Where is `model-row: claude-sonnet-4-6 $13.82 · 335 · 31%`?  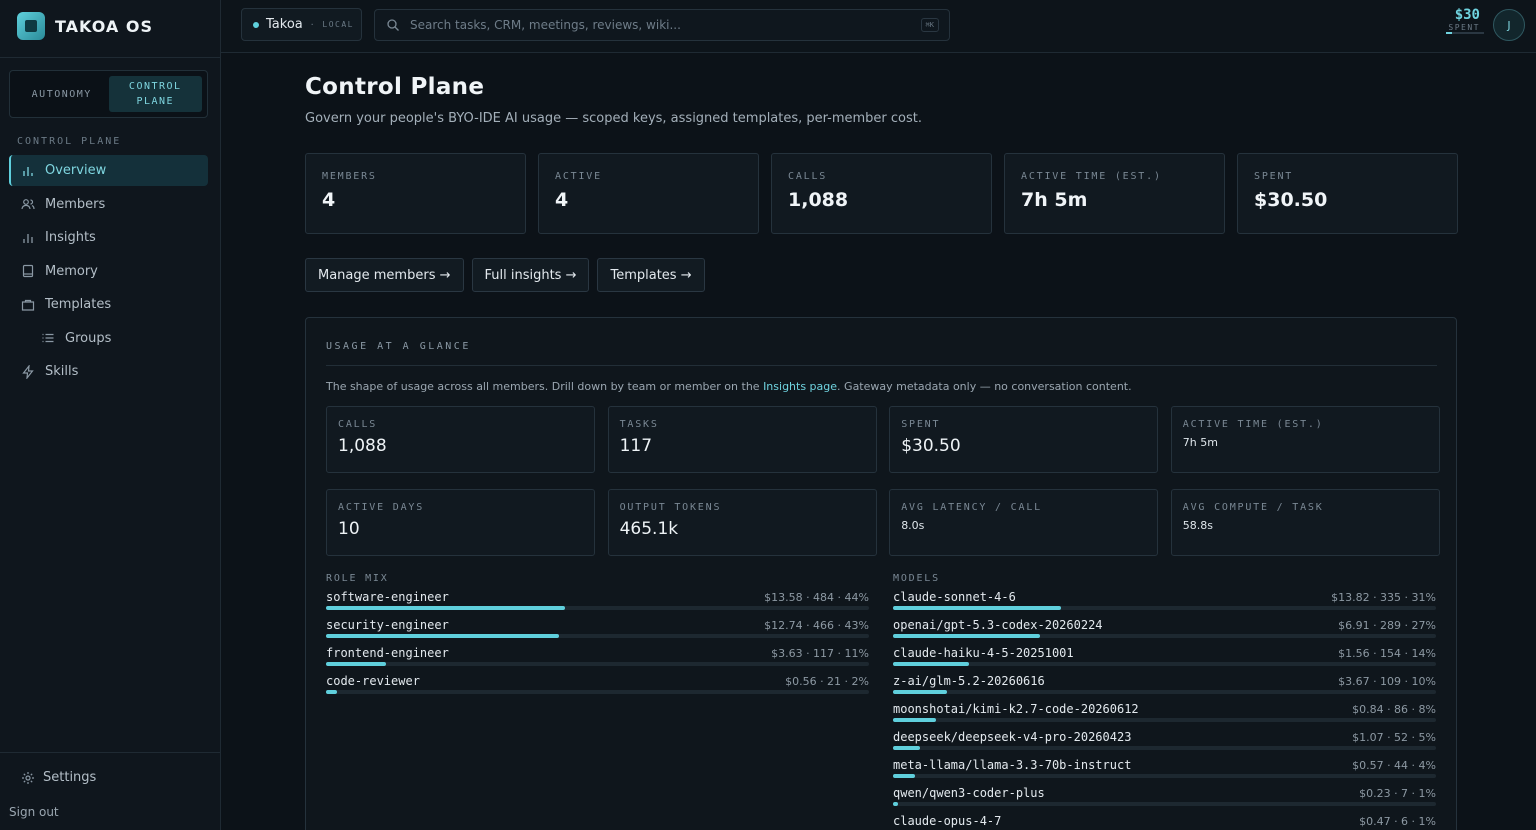 model-row: claude-sonnet-4-6 $13.82 · 335 · 31% is located at coordinates (1164, 602).